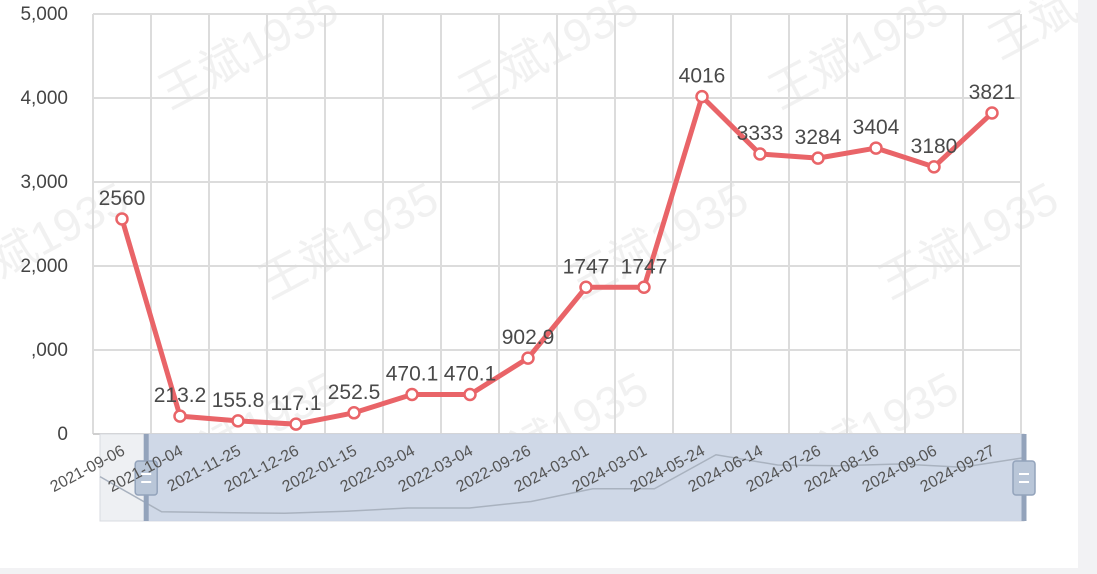  I want to click on data-label: 2560, so click(122, 198).